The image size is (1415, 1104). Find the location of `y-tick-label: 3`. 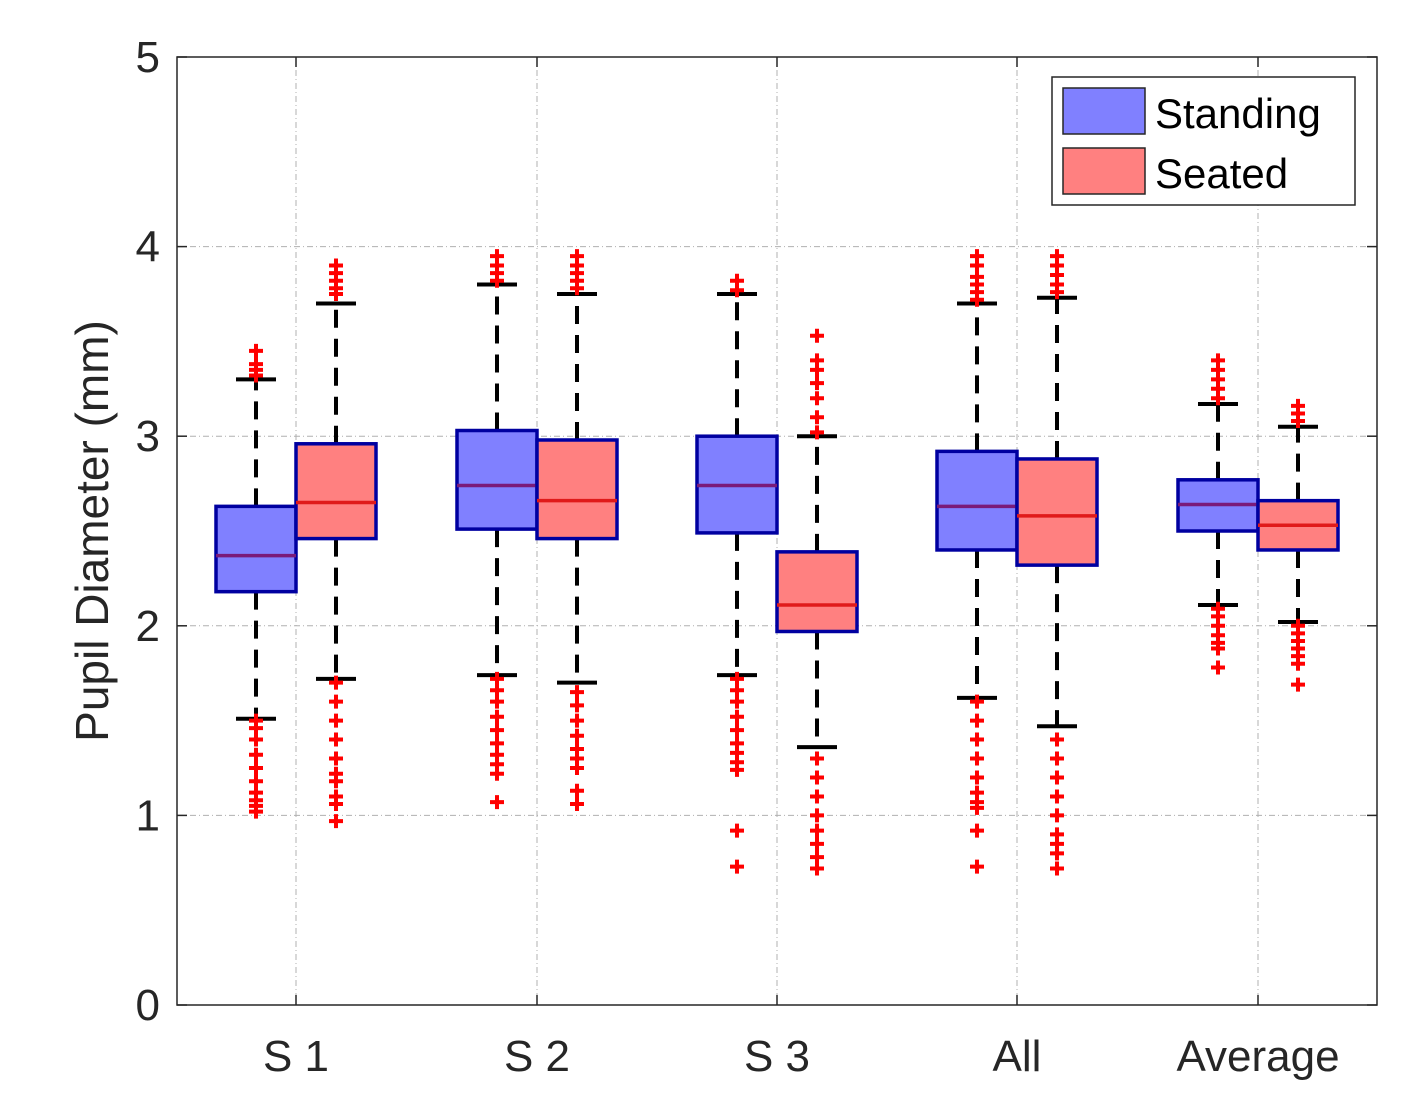

y-tick-label: 3 is located at coordinates (148, 436).